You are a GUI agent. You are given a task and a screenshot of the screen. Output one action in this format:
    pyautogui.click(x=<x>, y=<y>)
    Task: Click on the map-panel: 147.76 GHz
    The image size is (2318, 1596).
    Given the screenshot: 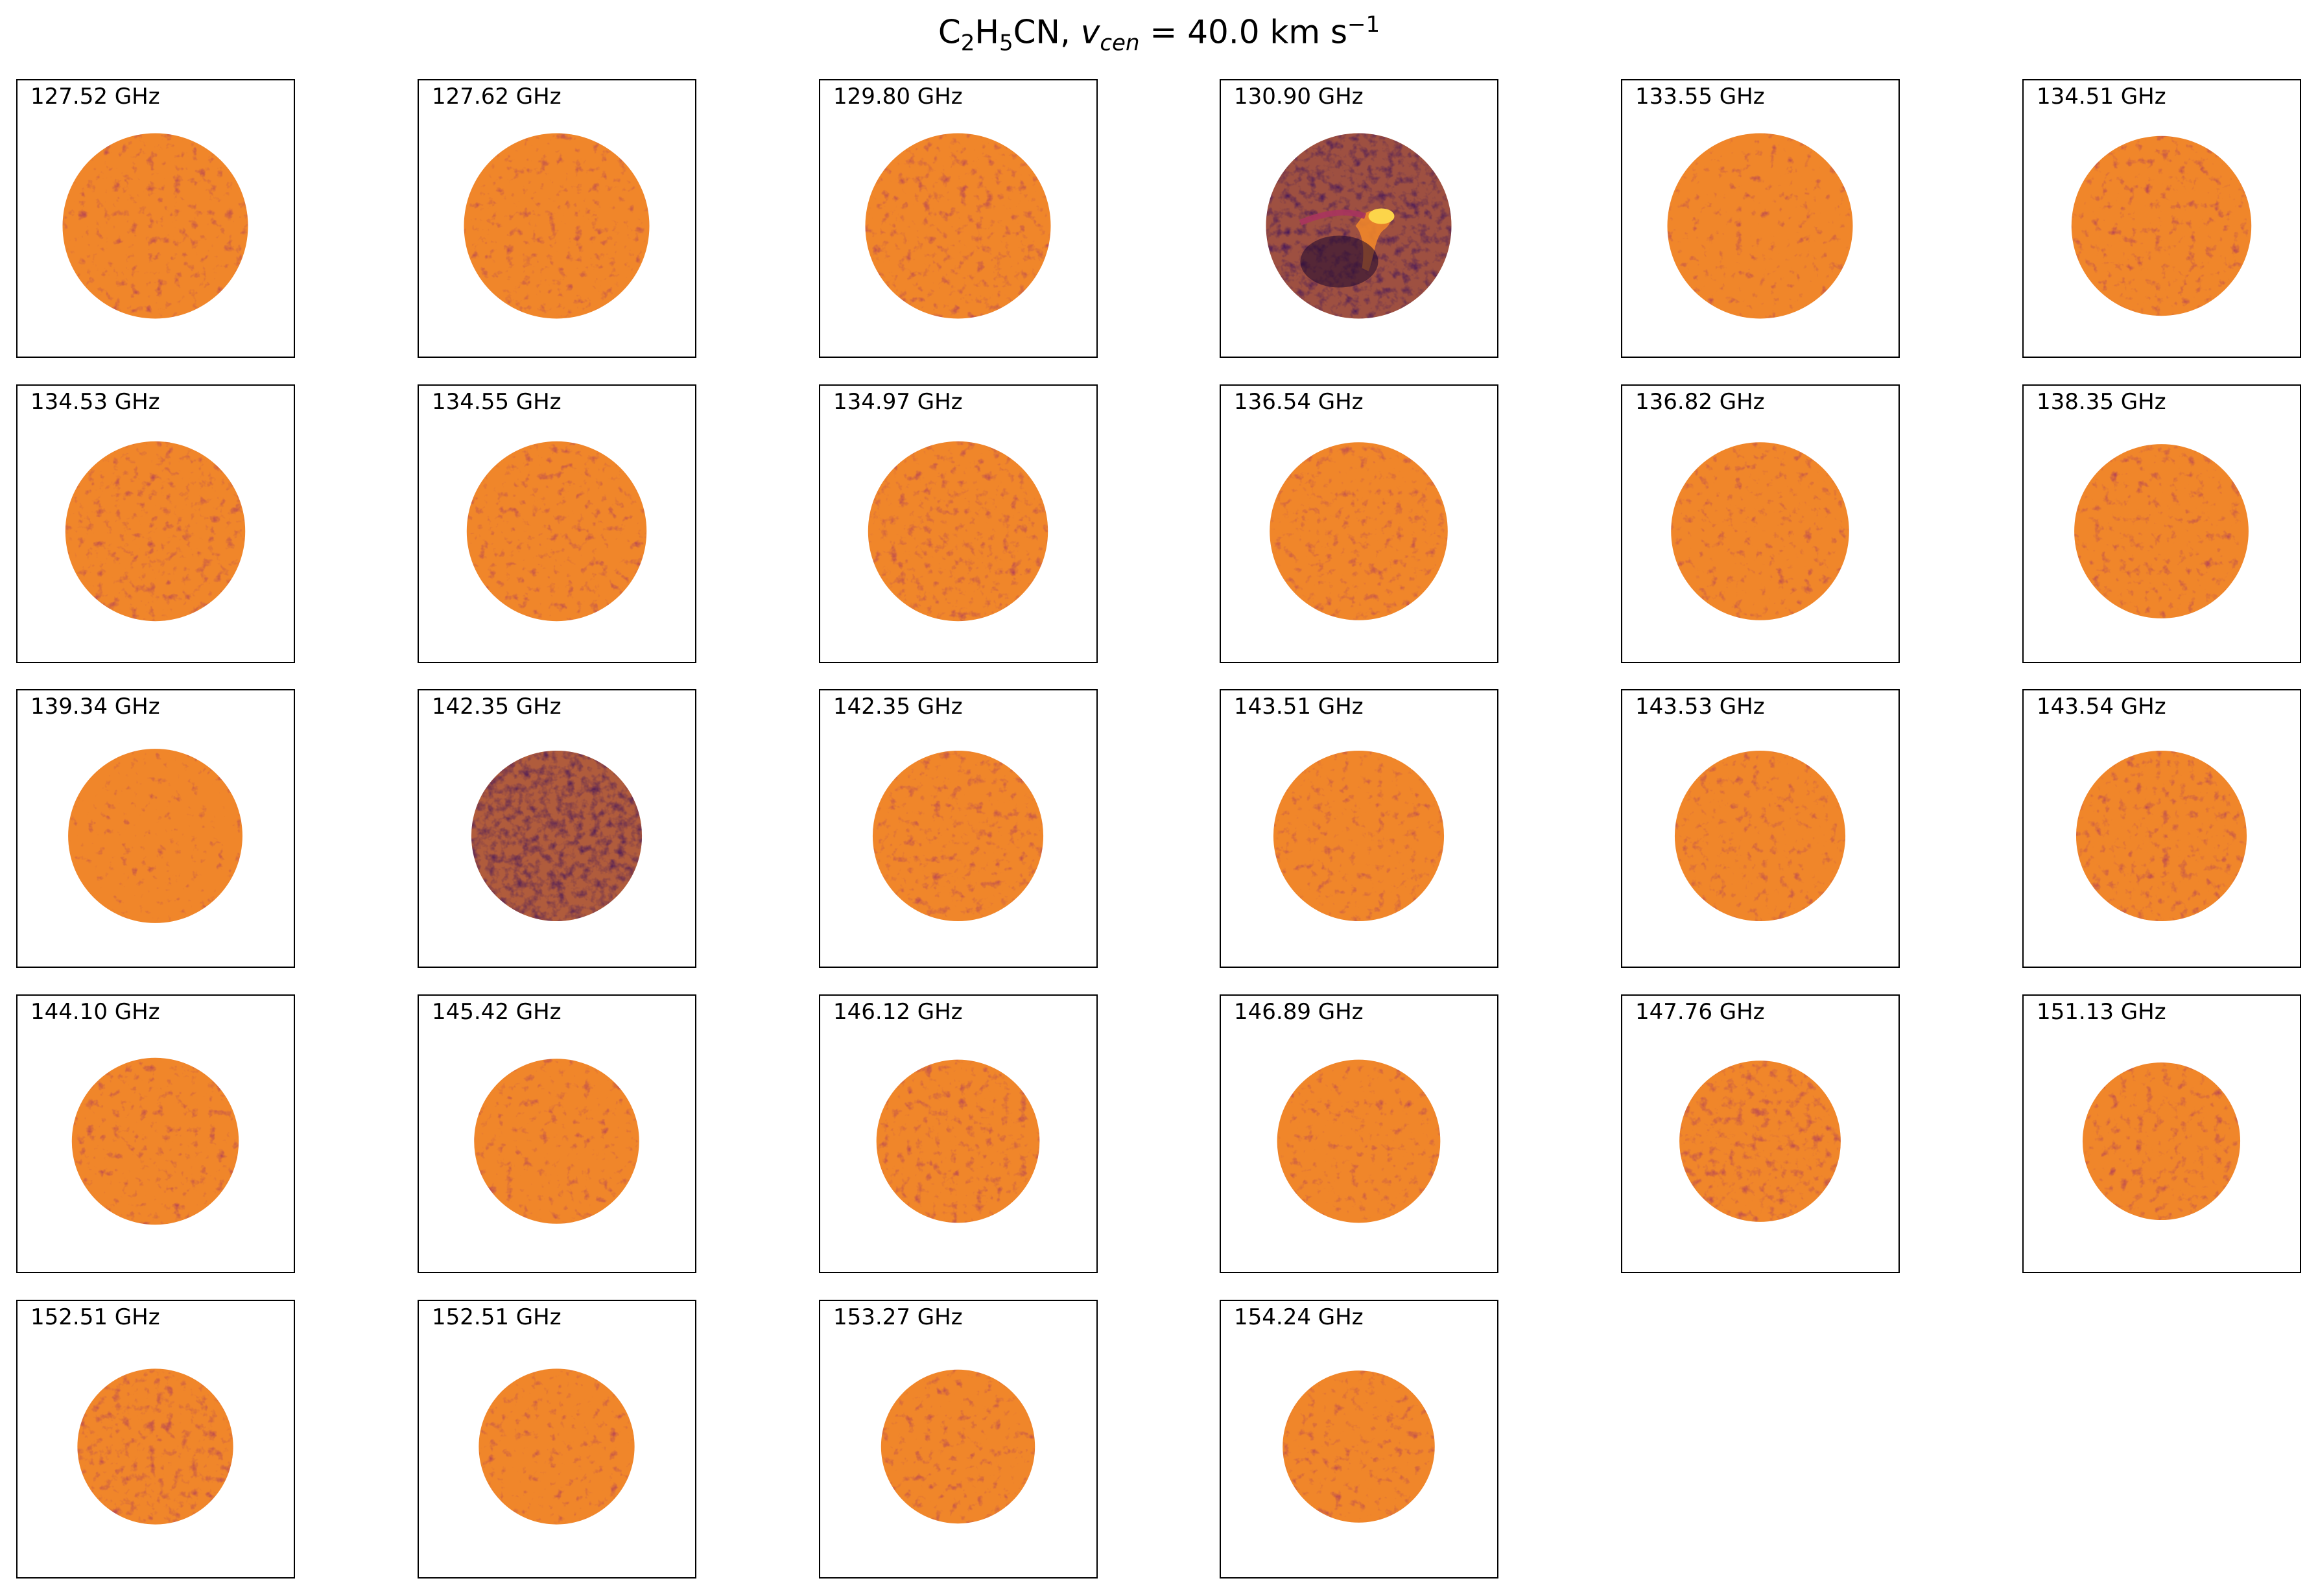 What is the action you would take?
    pyautogui.click(x=1761, y=1133)
    